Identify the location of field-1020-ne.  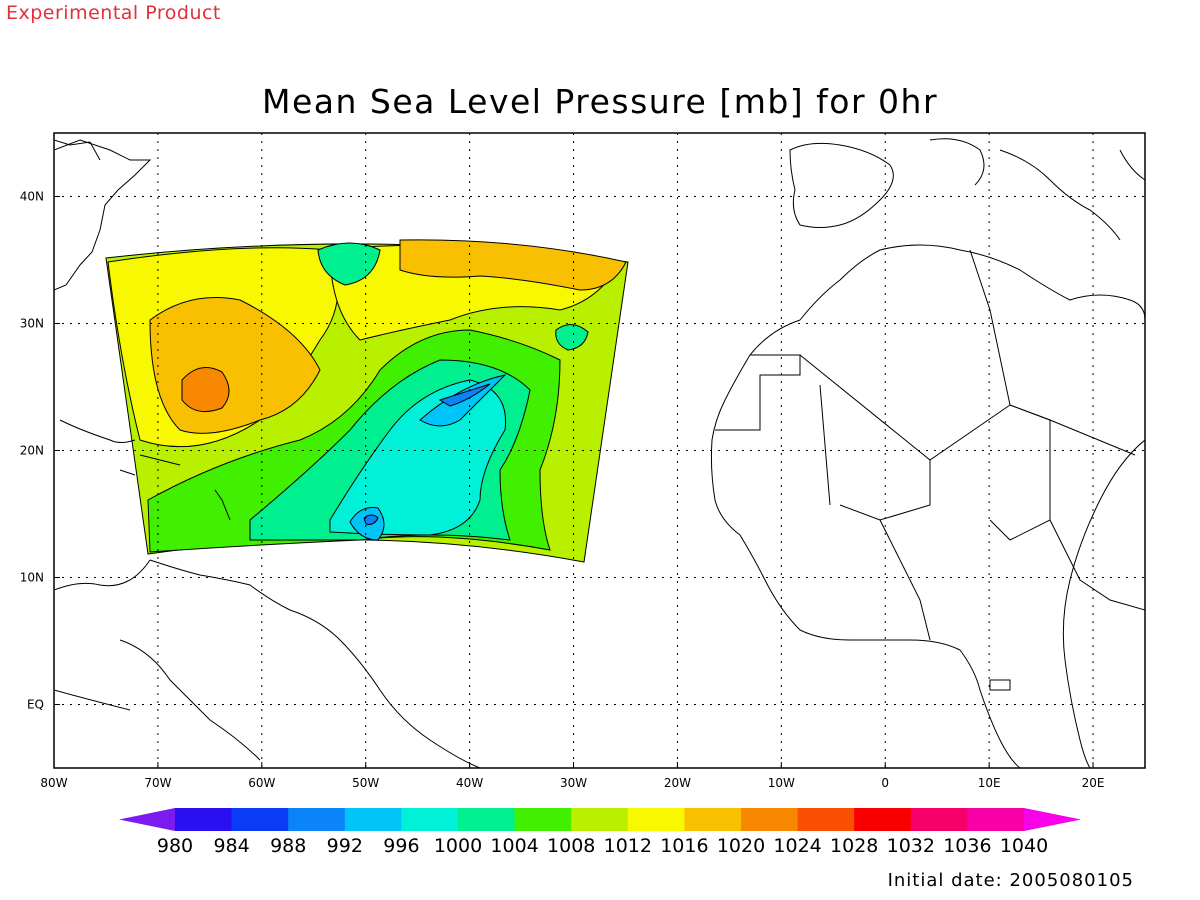
(513, 265).